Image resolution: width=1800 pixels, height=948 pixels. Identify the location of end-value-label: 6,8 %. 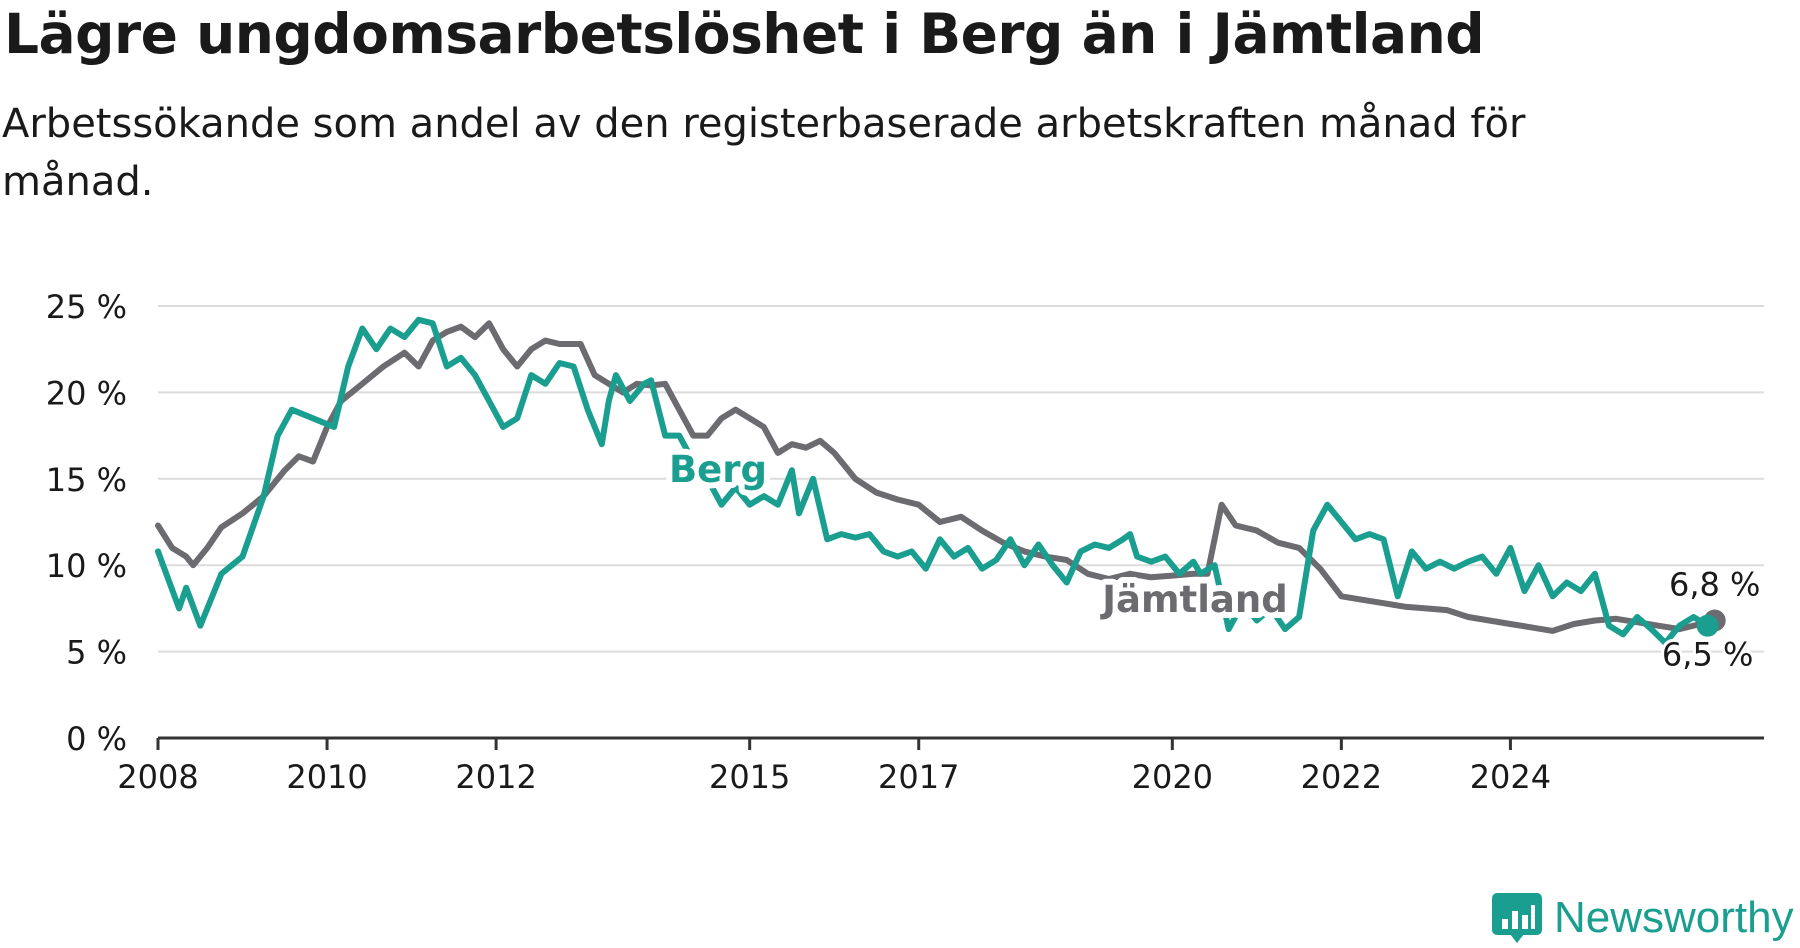
(1714, 584).